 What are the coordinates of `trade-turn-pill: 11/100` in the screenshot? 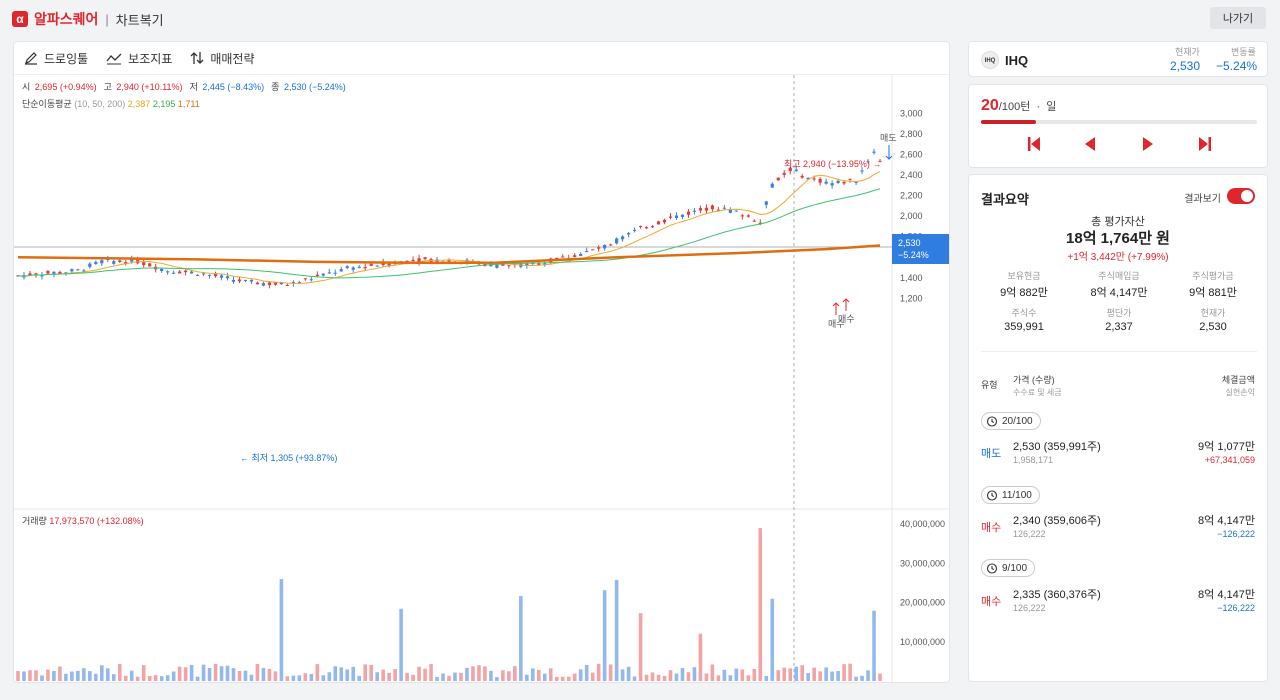 It's located at (1010, 495).